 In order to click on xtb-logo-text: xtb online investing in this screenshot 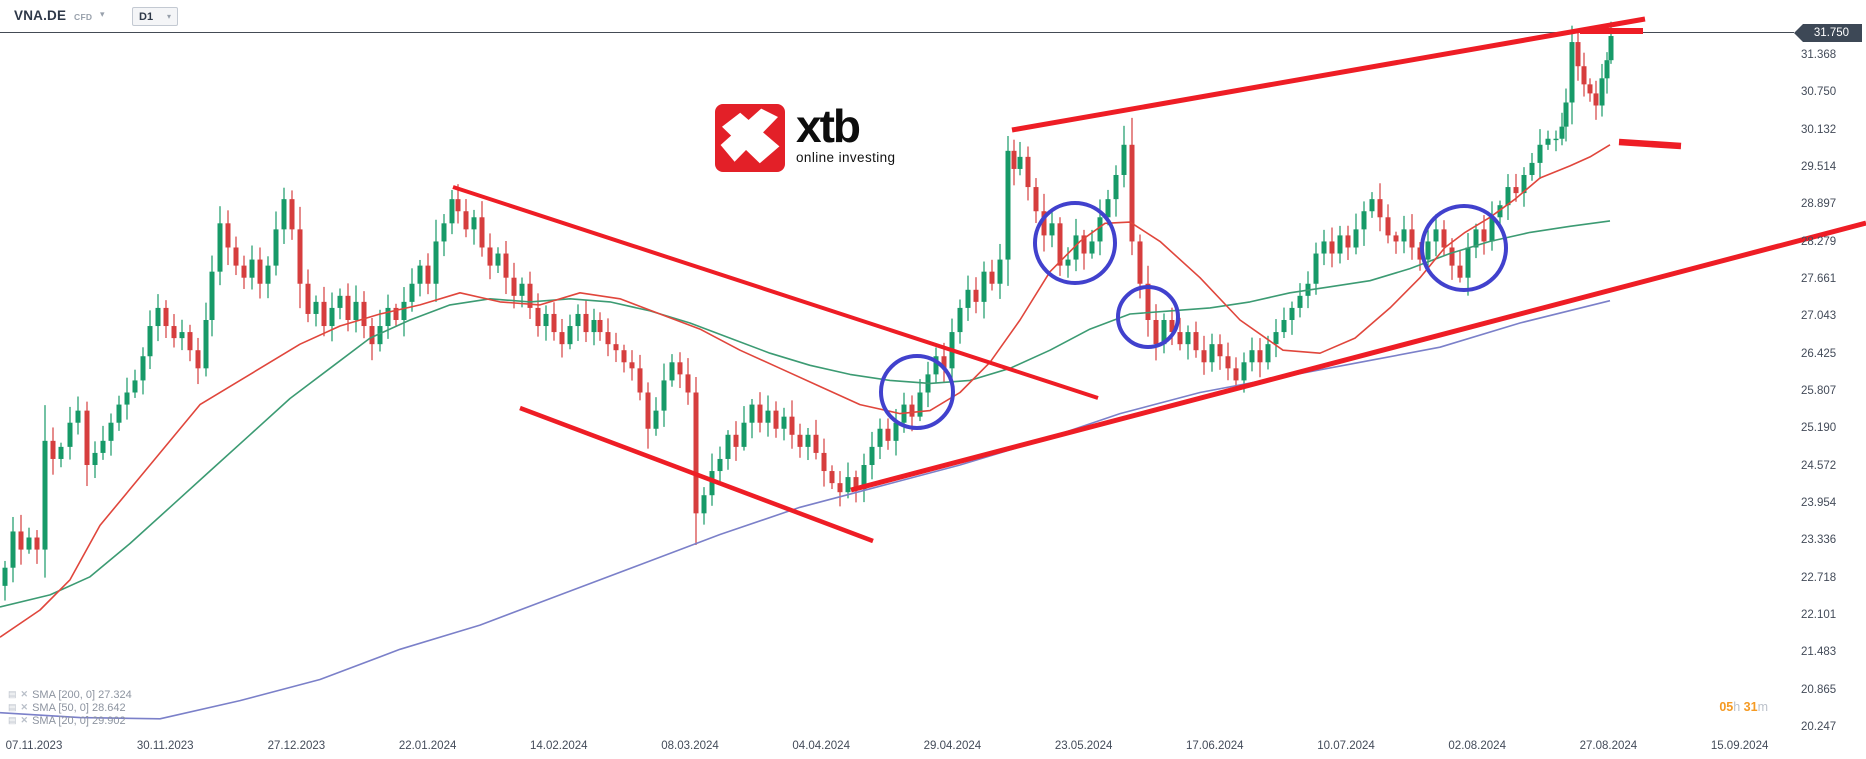, I will do `click(846, 137)`.